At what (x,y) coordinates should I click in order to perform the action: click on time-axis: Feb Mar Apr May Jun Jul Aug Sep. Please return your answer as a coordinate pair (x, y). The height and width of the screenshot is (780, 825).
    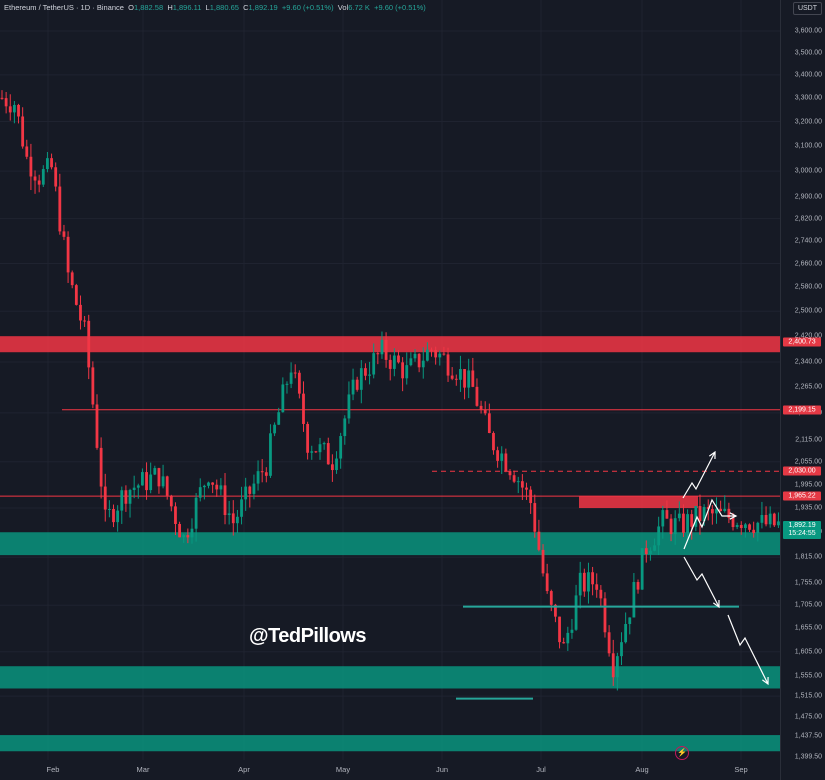
    Looking at the image, I should click on (390, 770).